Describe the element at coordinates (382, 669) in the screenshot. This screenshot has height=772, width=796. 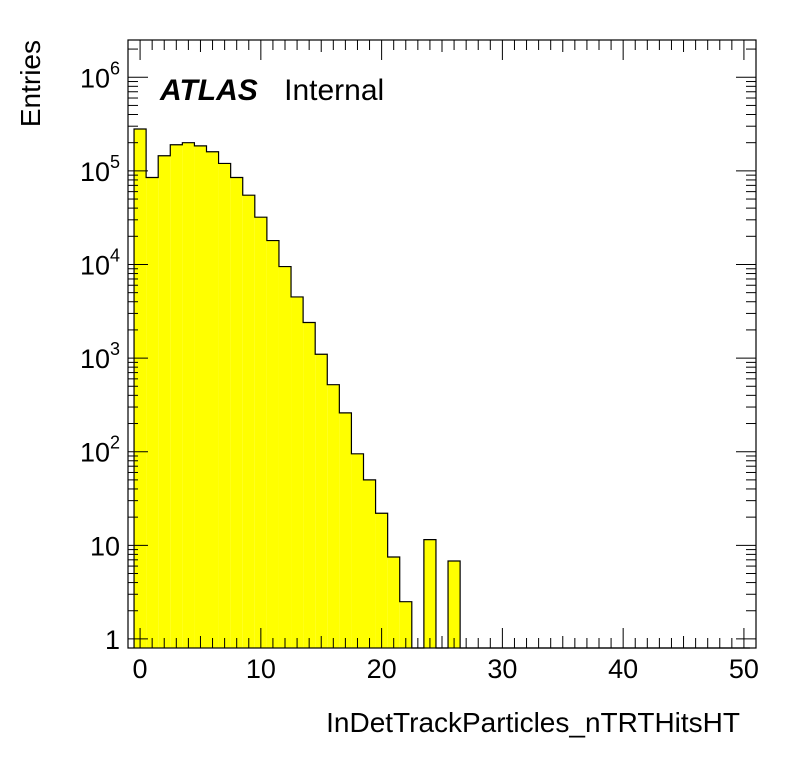
I see `x-tick-label: 20` at that location.